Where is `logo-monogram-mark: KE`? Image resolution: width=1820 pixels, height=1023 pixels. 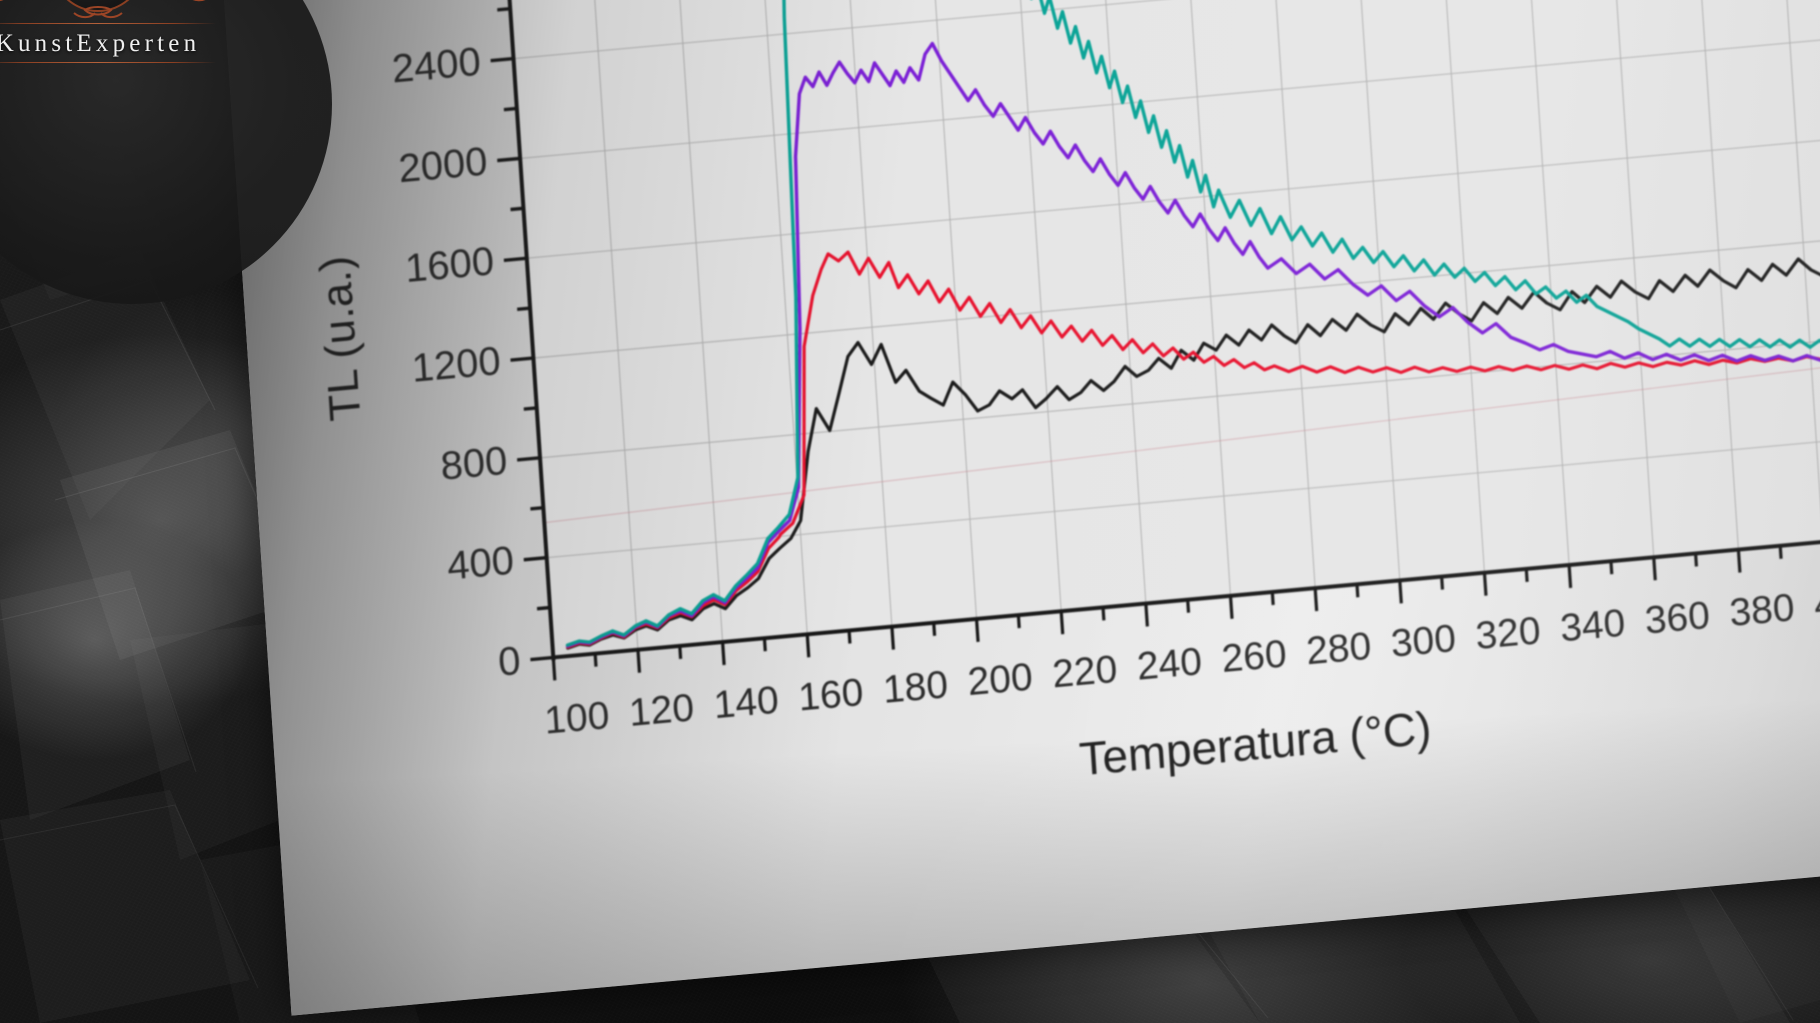 logo-monogram-mark: KE is located at coordinates (111, 10).